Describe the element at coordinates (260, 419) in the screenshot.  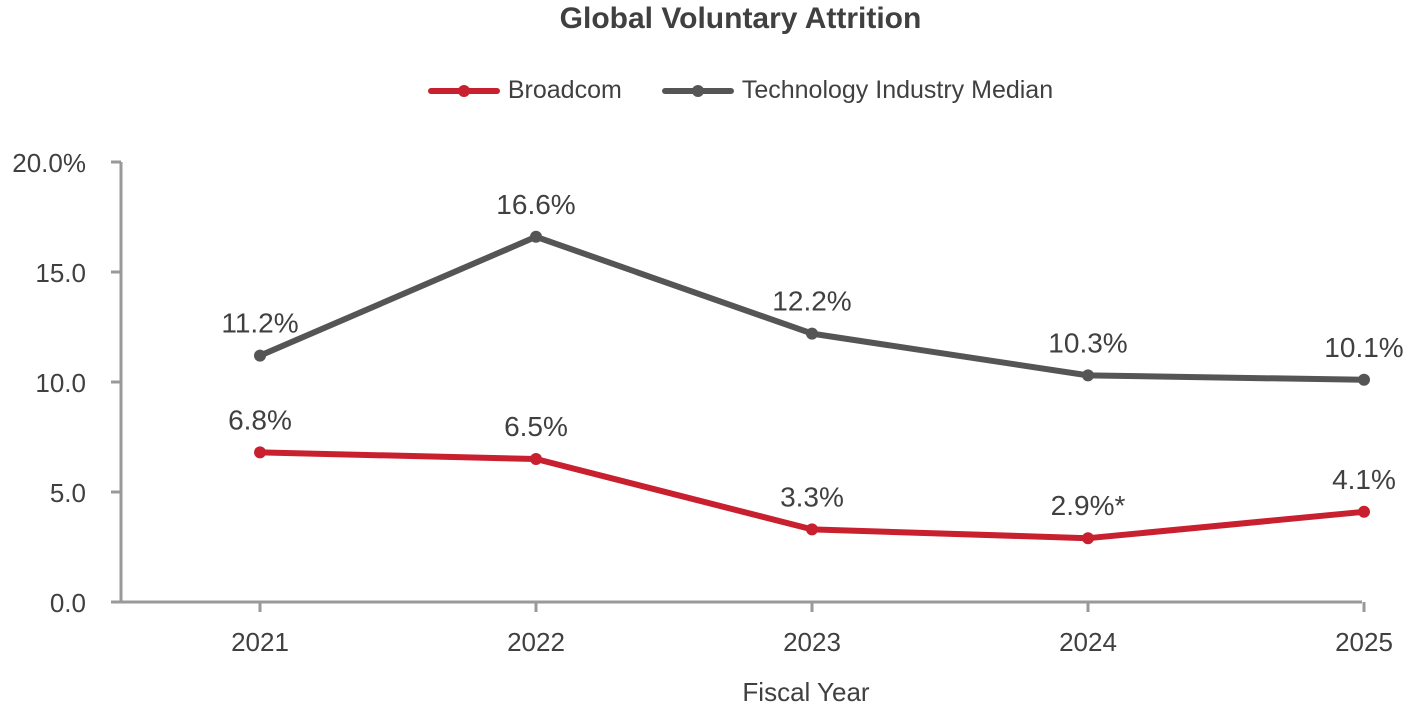
I see `data-label-broadcom: 6.8%` at that location.